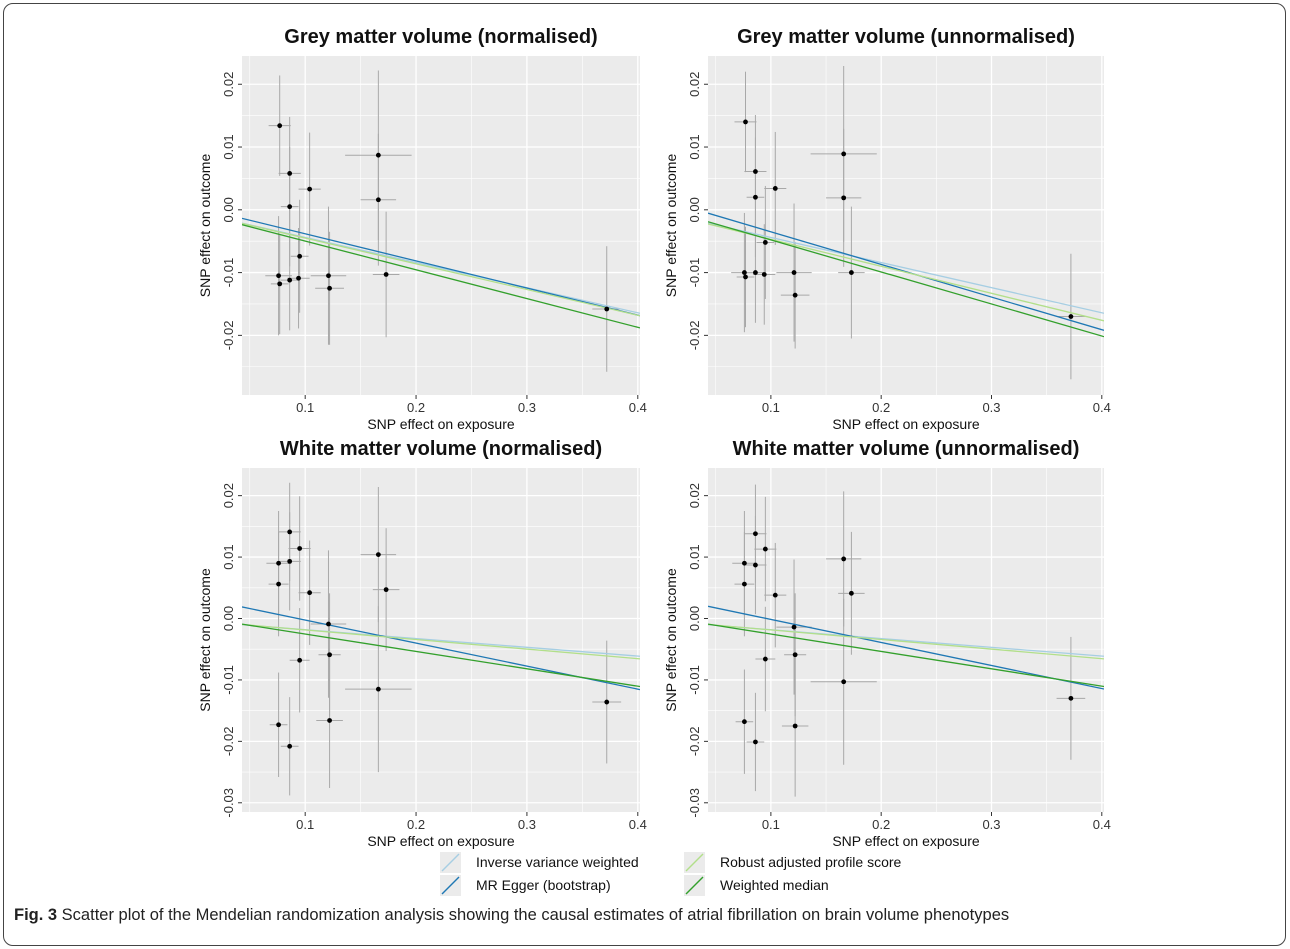 The width and height of the screenshot is (1290, 949). Describe the element at coordinates (228, 803) in the screenshot. I see `y-tick-label: -0.03` at that location.